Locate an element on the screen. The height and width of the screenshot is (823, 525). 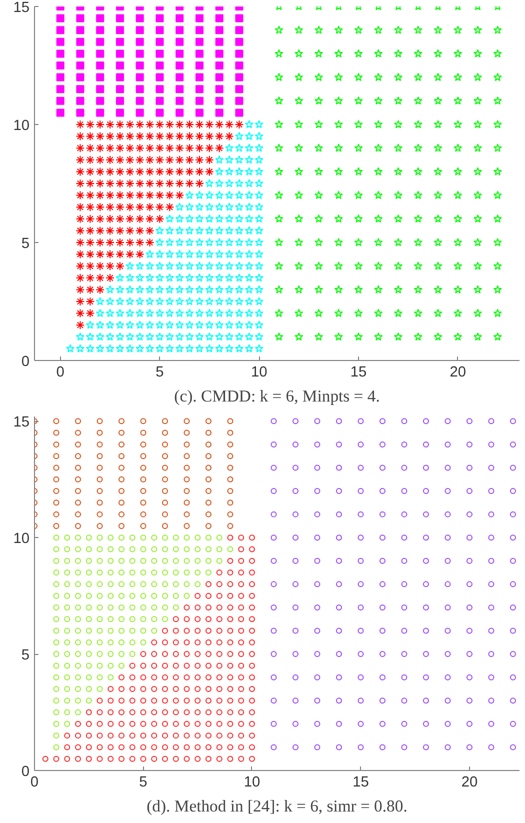
text: (d). Method in [24]: k = 6, simr = 0.80. is located at coordinates (277, 806).